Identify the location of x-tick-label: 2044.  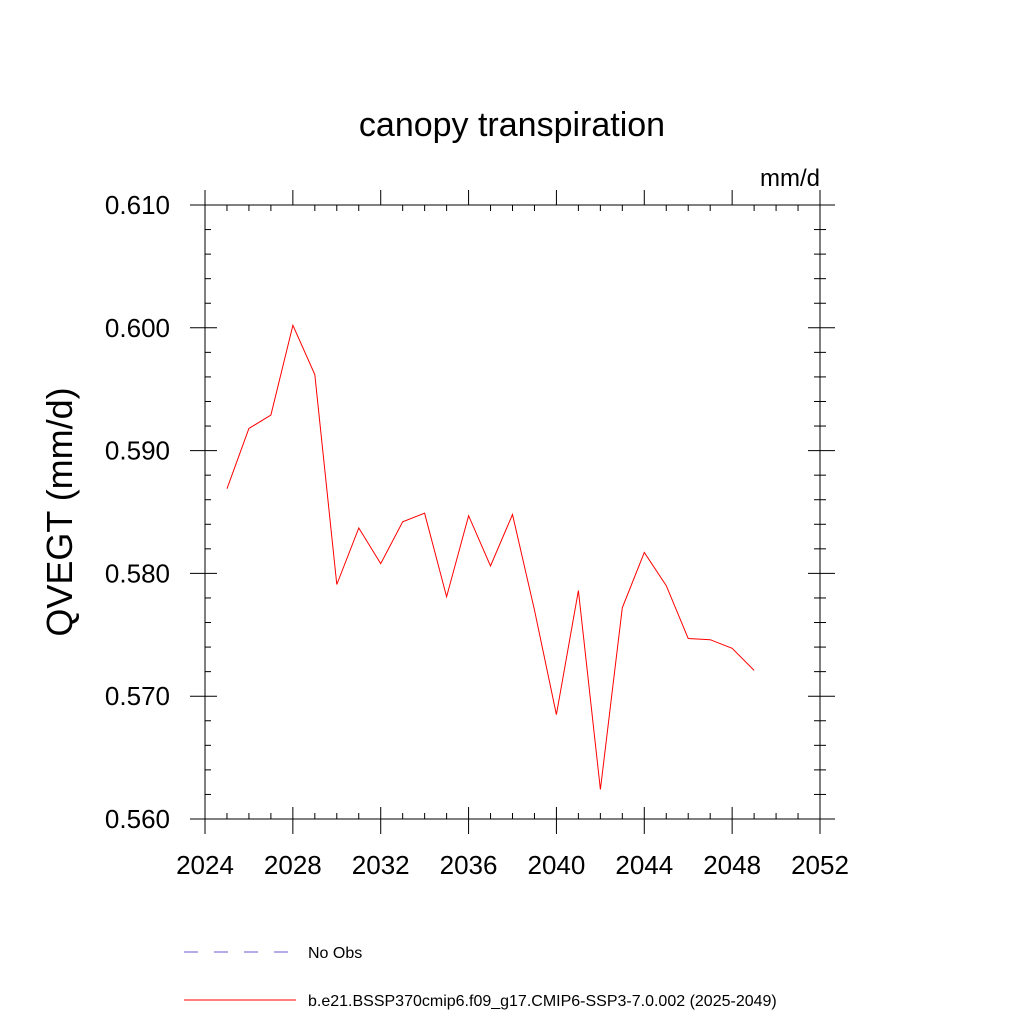
(644, 865).